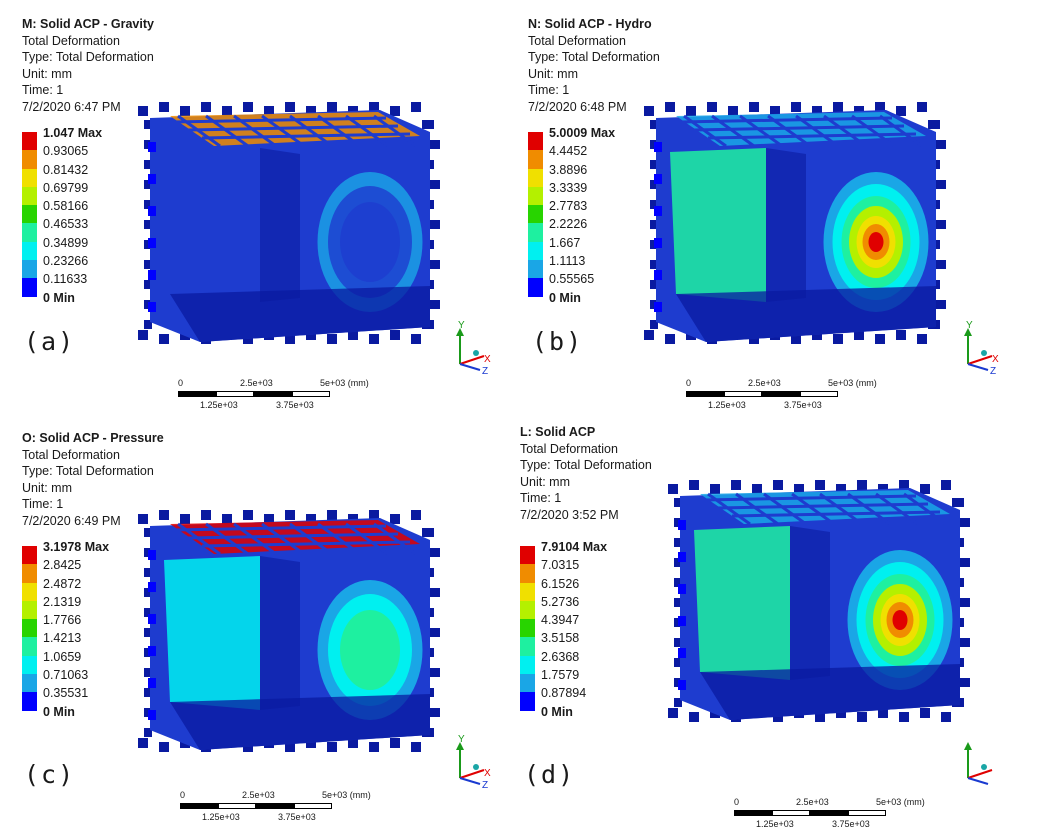 The height and width of the screenshot is (834, 1055). Describe the element at coordinates (66, 242) in the screenshot. I see `legend-label: 0.34899` at that location.